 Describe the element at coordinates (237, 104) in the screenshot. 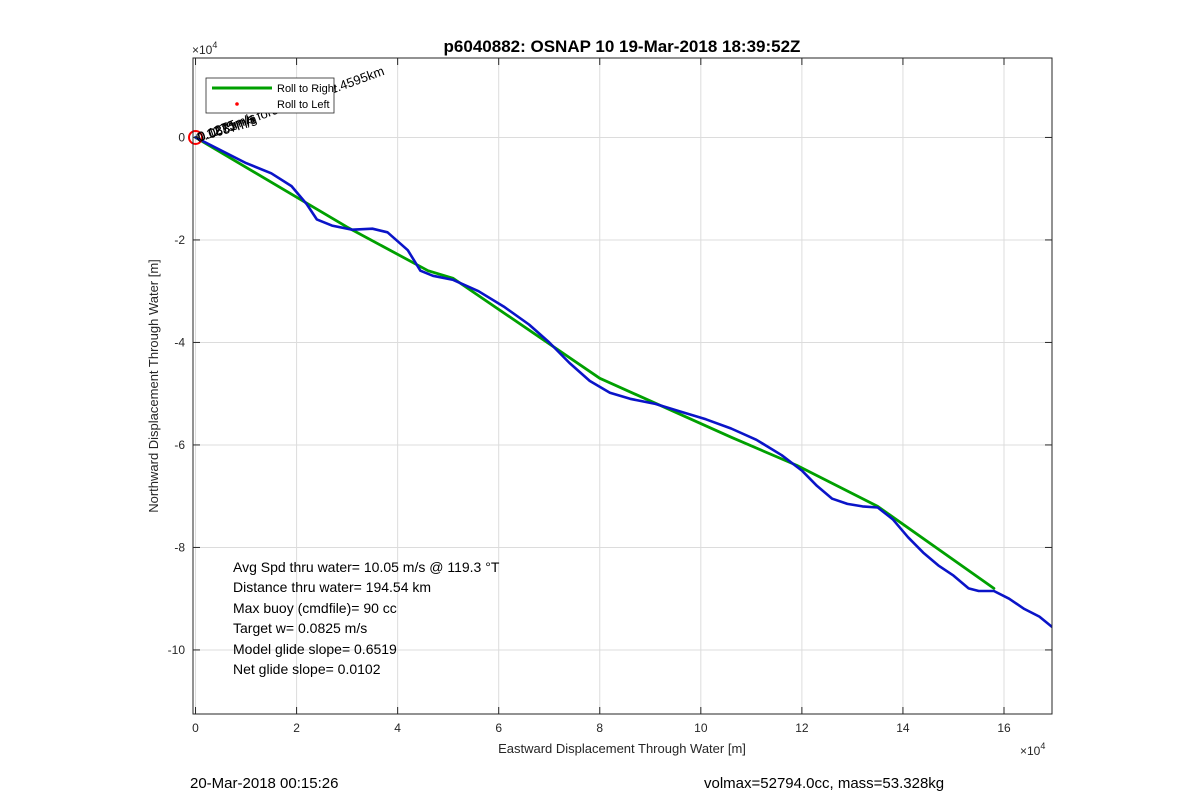

I see `legend-marker-roll-left` at that location.